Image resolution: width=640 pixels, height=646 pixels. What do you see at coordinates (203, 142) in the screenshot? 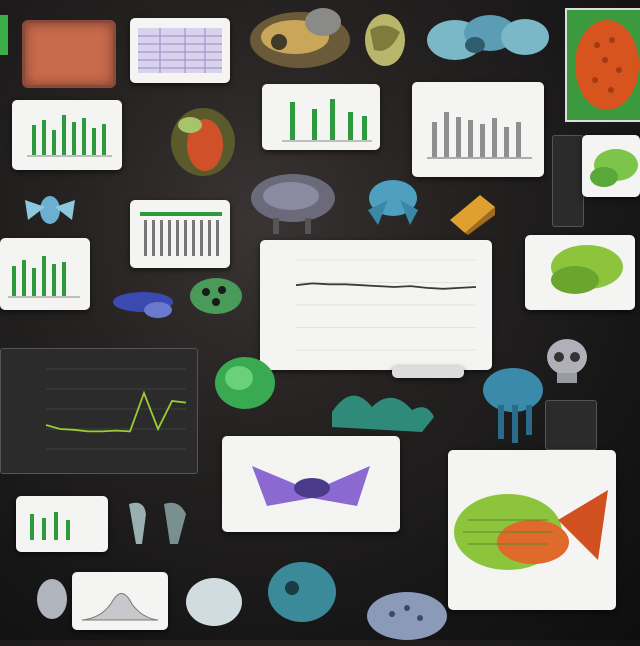
I see `fish-egg-specimen-icon` at bounding box center [203, 142].